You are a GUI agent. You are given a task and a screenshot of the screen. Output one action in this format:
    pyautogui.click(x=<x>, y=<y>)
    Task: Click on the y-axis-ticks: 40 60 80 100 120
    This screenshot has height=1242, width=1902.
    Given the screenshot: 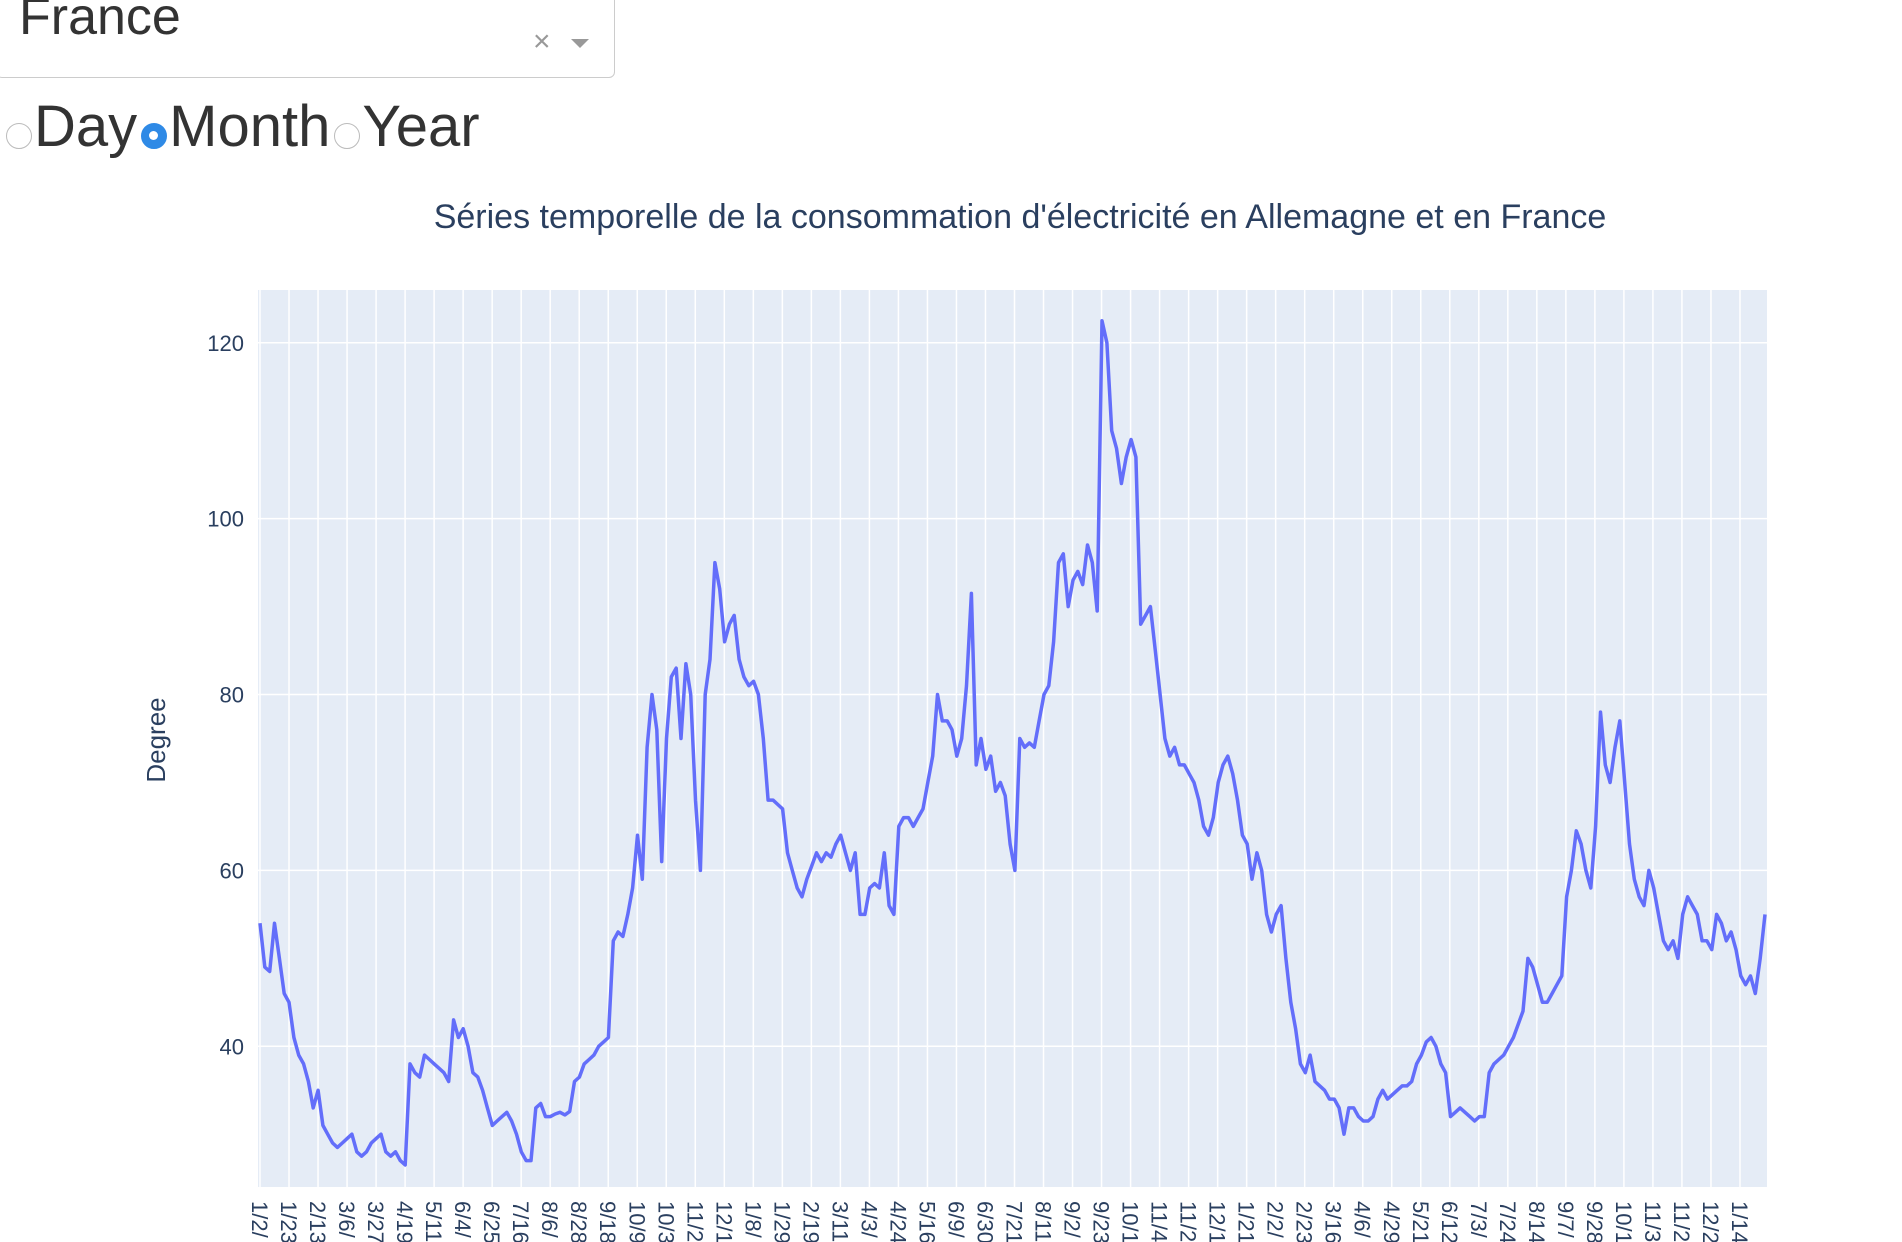 What is the action you would take?
    pyautogui.click(x=225, y=695)
    